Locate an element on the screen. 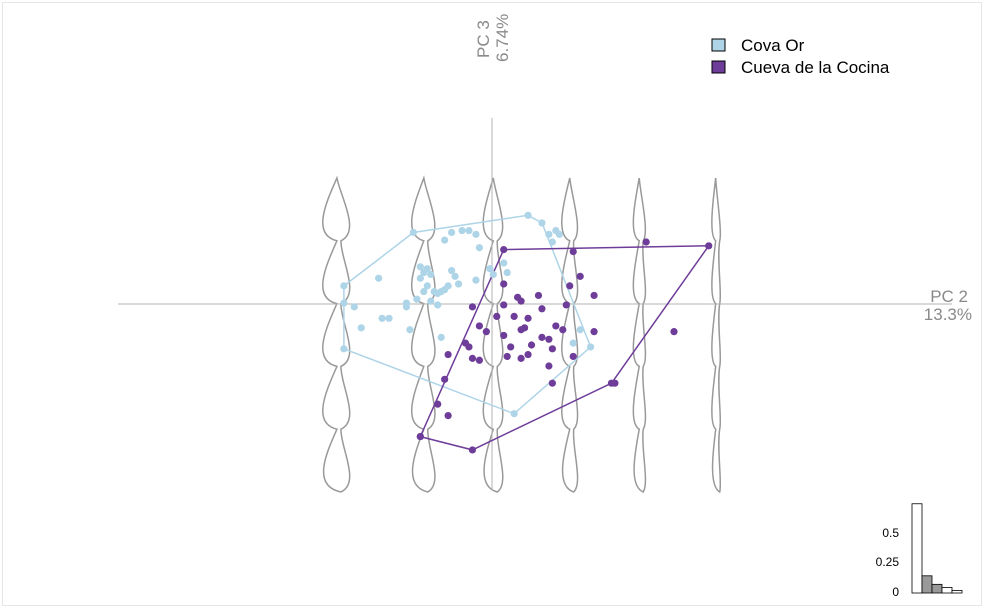  y-axis-name: PC 3 is located at coordinates (483, 39).